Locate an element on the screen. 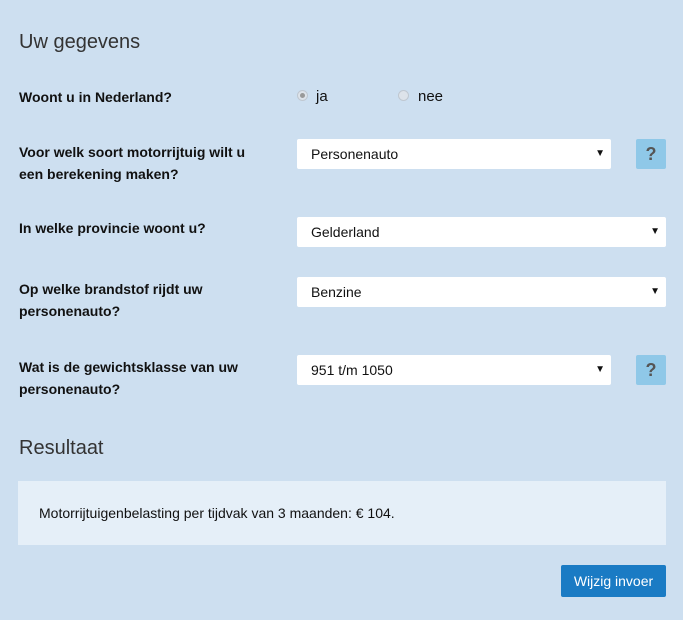  radio-ja is located at coordinates (302, 95).